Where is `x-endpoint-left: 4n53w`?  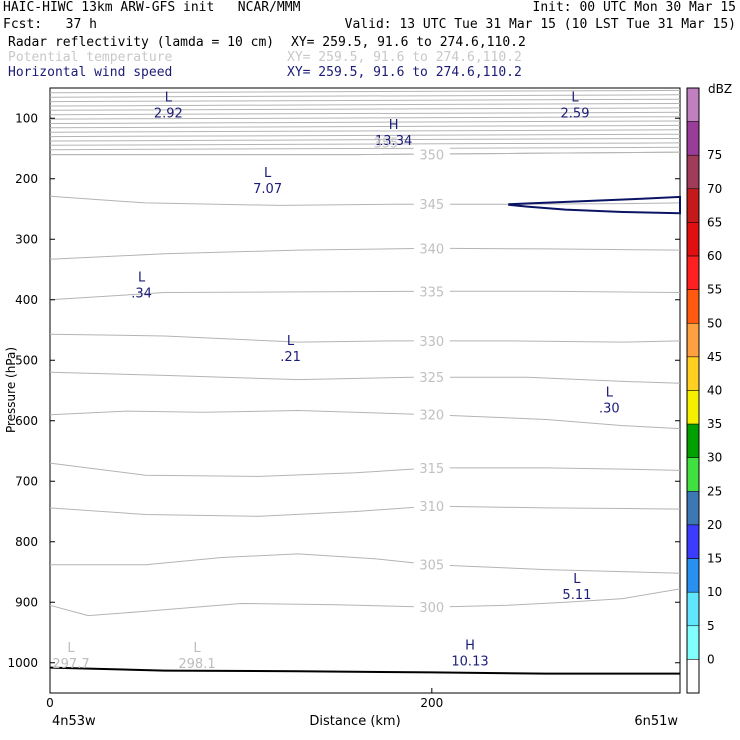 x-endpoint-left: 4n53w is located at coordinates (74, 721).